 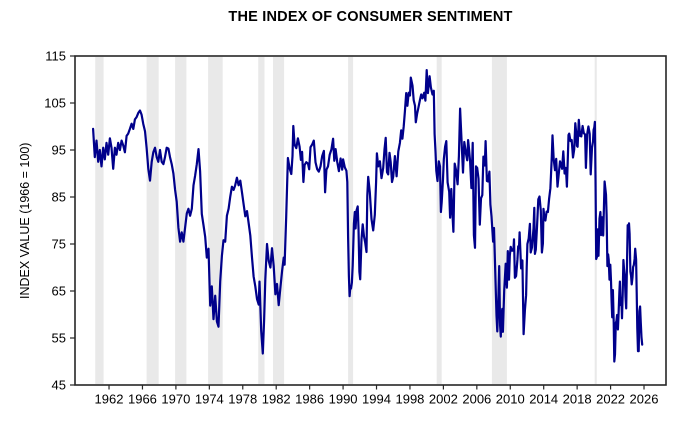 I want to click on x-tick-label: 1998, so click(x=409, y=399).